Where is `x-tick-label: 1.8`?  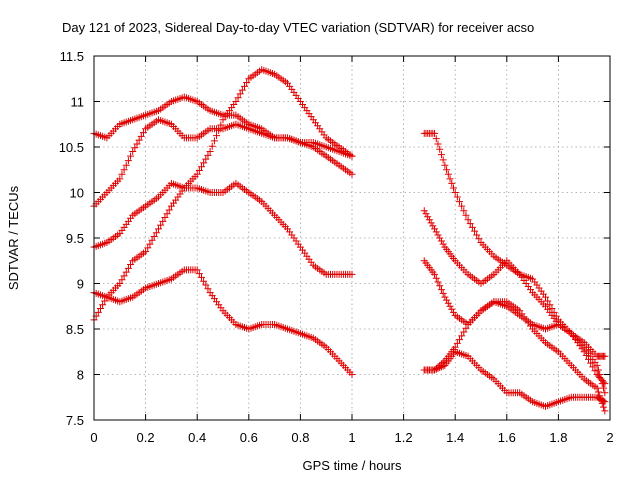 x-tick-label: 1.8 is located at coordinates (558, 437).